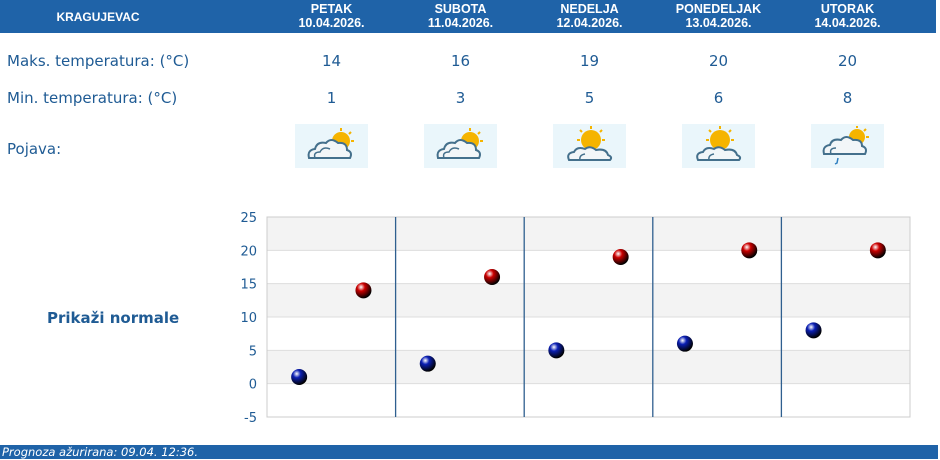 The image size is (940, 460). I want to click on max-temp-value: 19, so click(589, 61).